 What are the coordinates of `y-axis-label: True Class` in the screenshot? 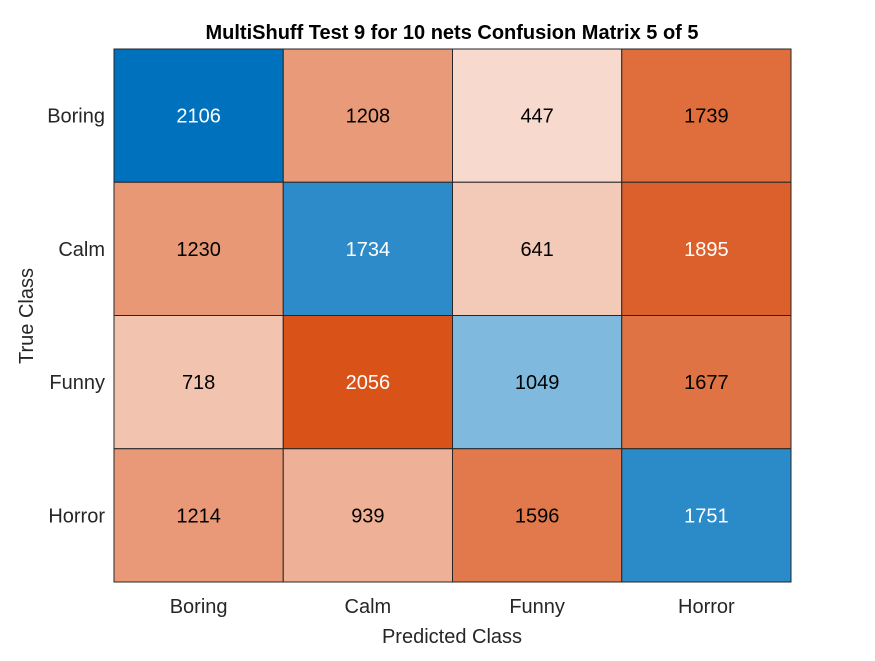 It's located at (27, 316).